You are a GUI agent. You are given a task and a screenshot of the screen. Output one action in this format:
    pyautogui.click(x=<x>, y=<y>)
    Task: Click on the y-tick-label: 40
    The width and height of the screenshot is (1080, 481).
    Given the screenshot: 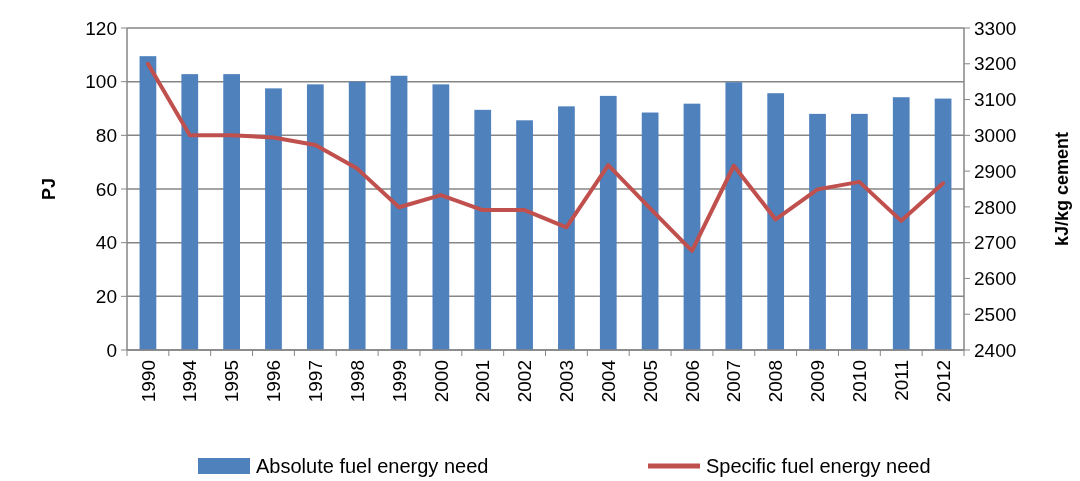 What is the action you would take?
    pyautogui.click(x=106, y=243)
    